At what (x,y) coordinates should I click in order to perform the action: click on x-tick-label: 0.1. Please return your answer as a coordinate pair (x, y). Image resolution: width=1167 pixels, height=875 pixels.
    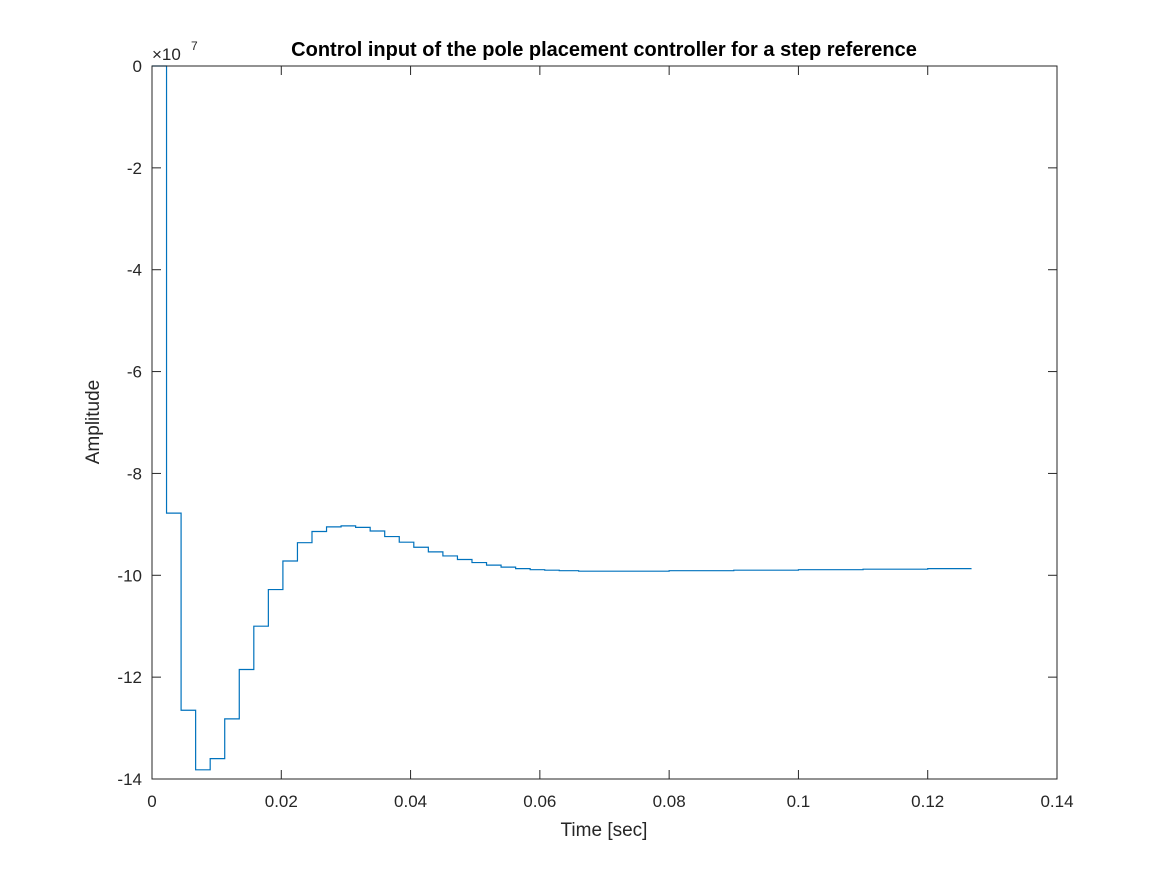
    Looking at the image, I should click on (799, 801).